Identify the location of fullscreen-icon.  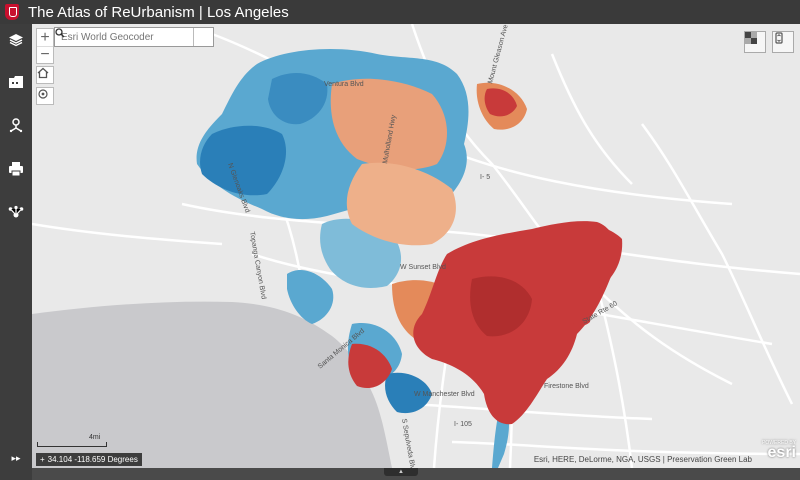
(779, 38).